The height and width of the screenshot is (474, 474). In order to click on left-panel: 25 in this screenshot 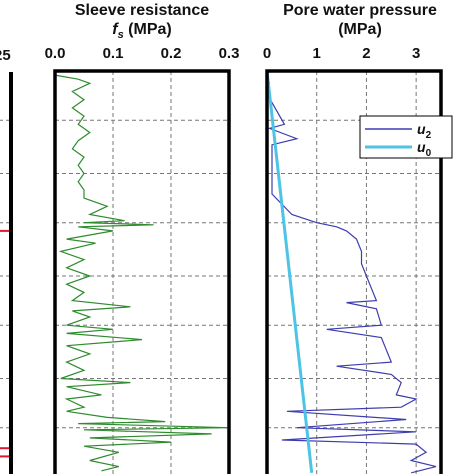, I will do `click(6, 260)`.